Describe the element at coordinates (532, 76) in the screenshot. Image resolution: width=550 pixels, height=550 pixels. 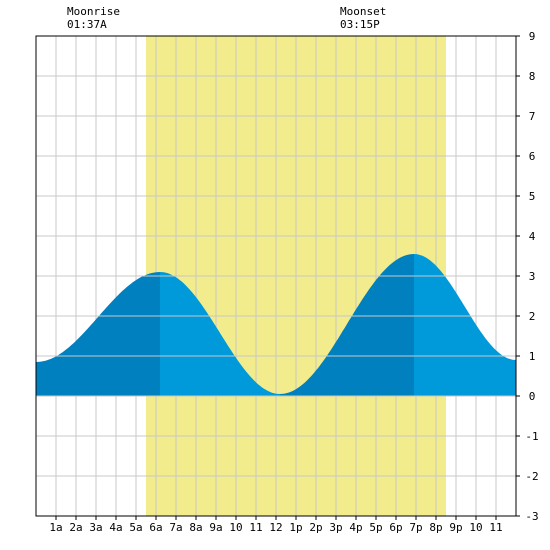
I see `y-tick-label: 8` at that location.